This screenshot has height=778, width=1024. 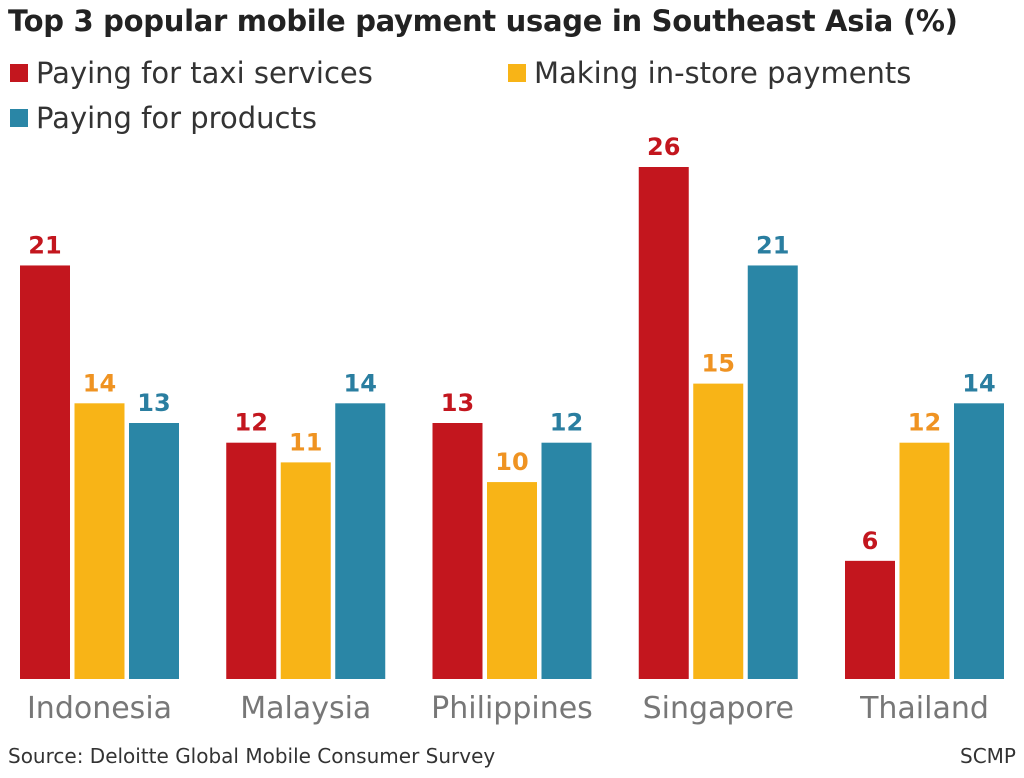 I want to click on data-label: 10, so click(x=511, y=462).